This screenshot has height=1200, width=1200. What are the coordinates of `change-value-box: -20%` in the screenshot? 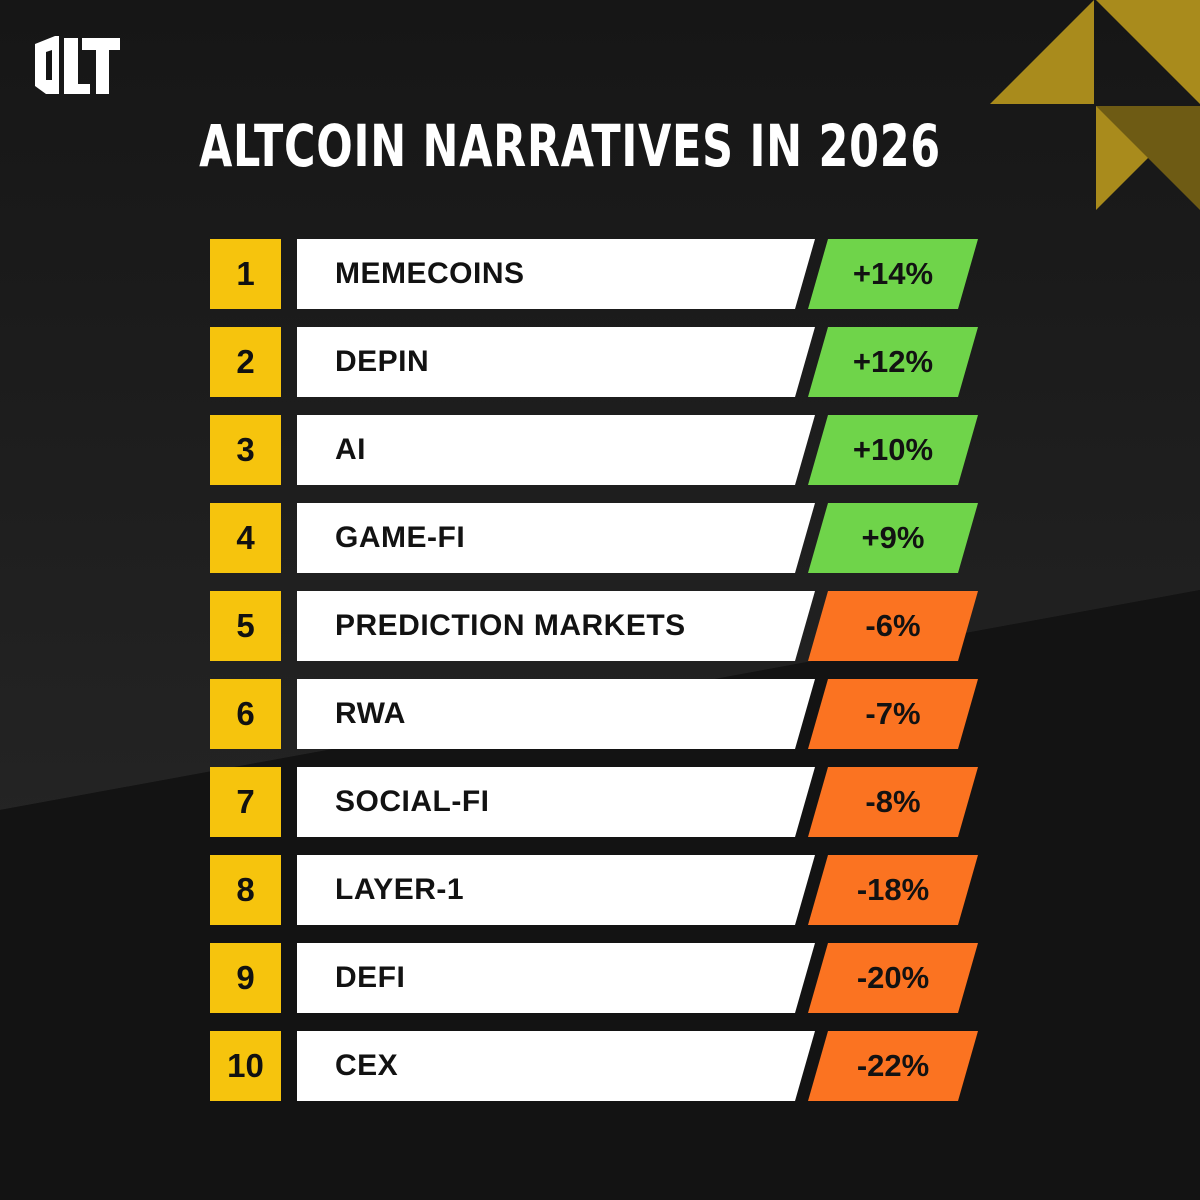 It's located at (893, 978).